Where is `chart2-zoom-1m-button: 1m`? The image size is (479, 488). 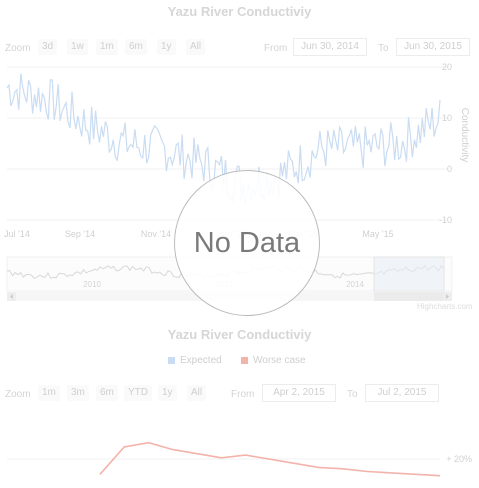 chart2-zoom-1m-button: 1m is located at coordinates (49, 393).